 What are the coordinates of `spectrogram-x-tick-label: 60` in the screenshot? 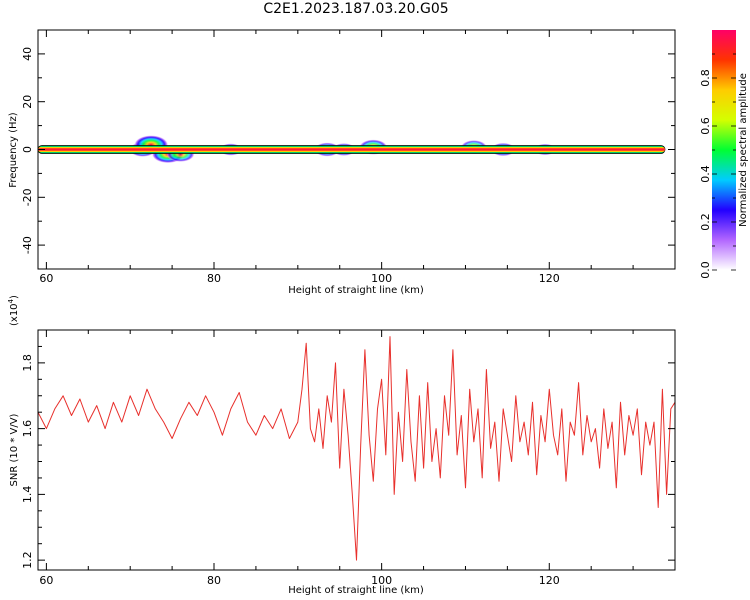 It's located at (46, 278).